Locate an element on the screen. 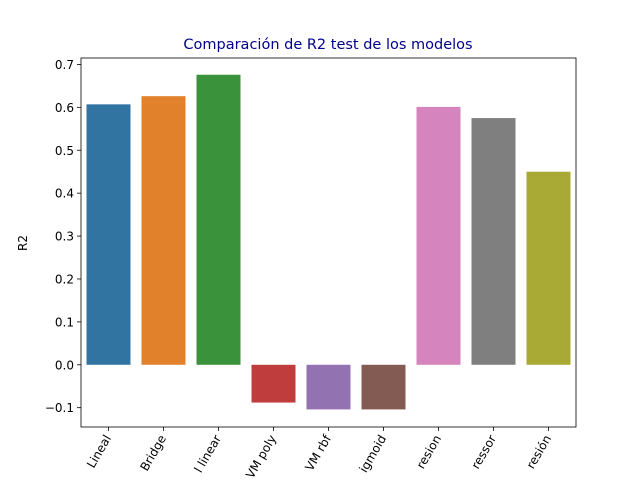 The image size is (640, 480). y-tick-label-1: 0.0 is located at coordinates (64, 365).